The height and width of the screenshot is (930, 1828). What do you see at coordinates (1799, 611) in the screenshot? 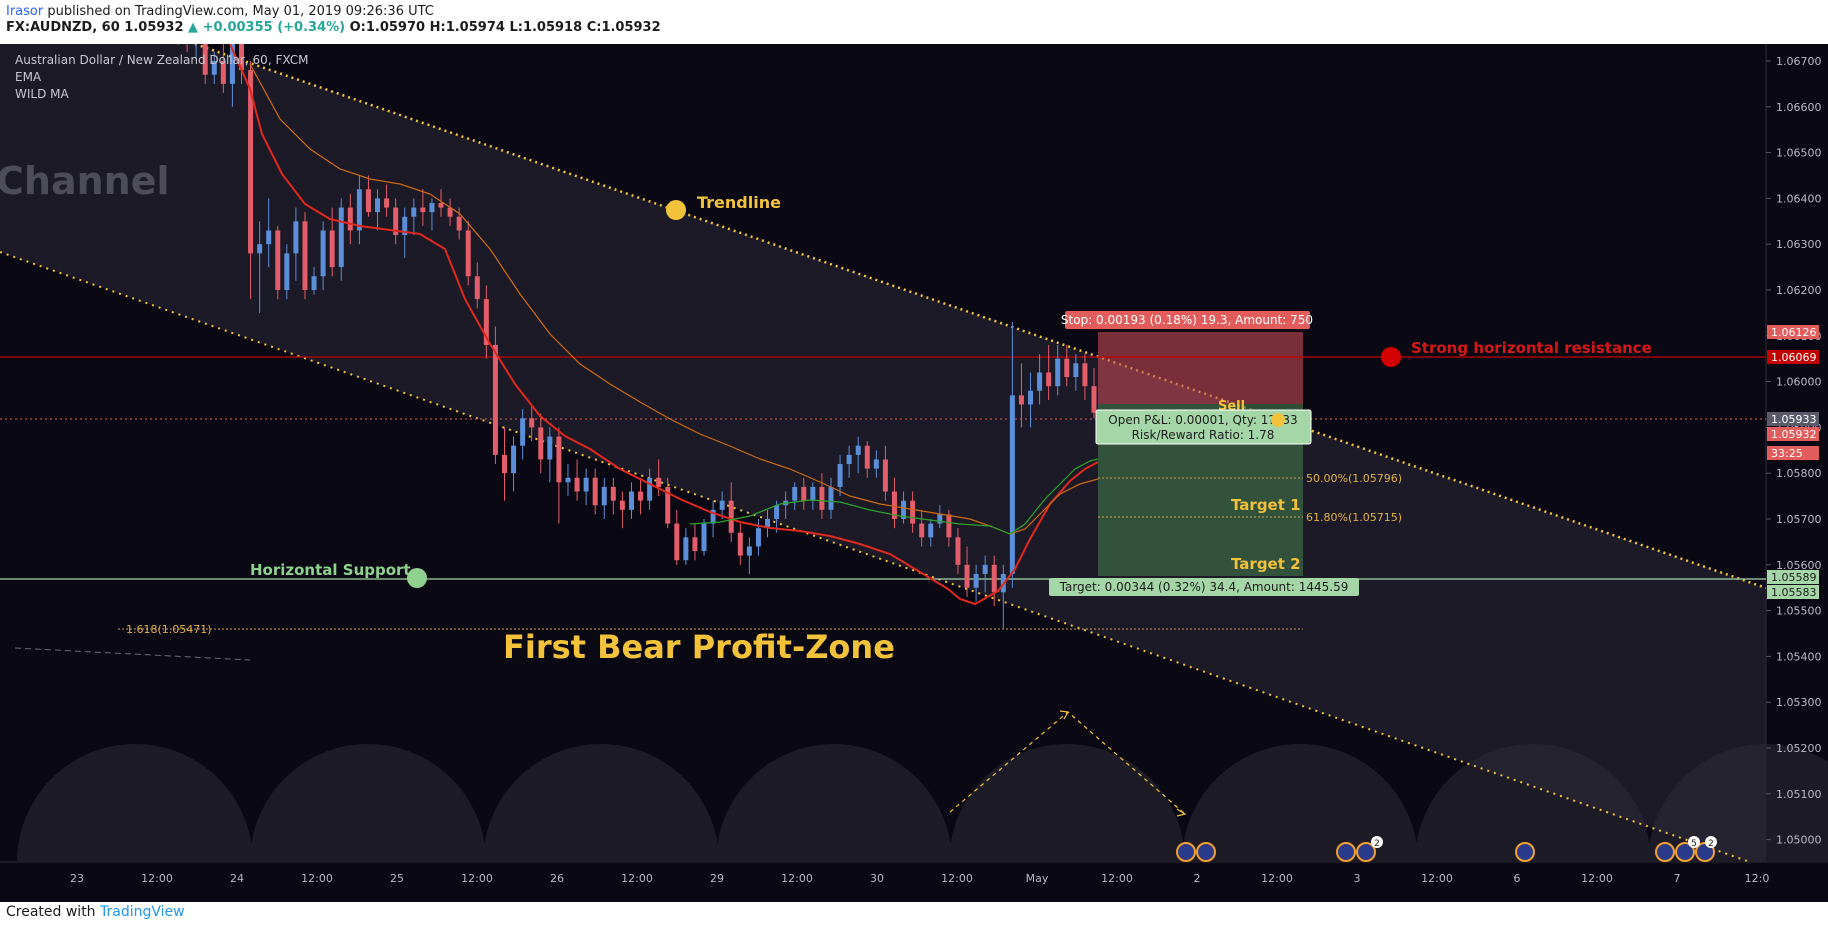
I see `price-tick-label: 1.05500` at bounding box center [1799, 611].